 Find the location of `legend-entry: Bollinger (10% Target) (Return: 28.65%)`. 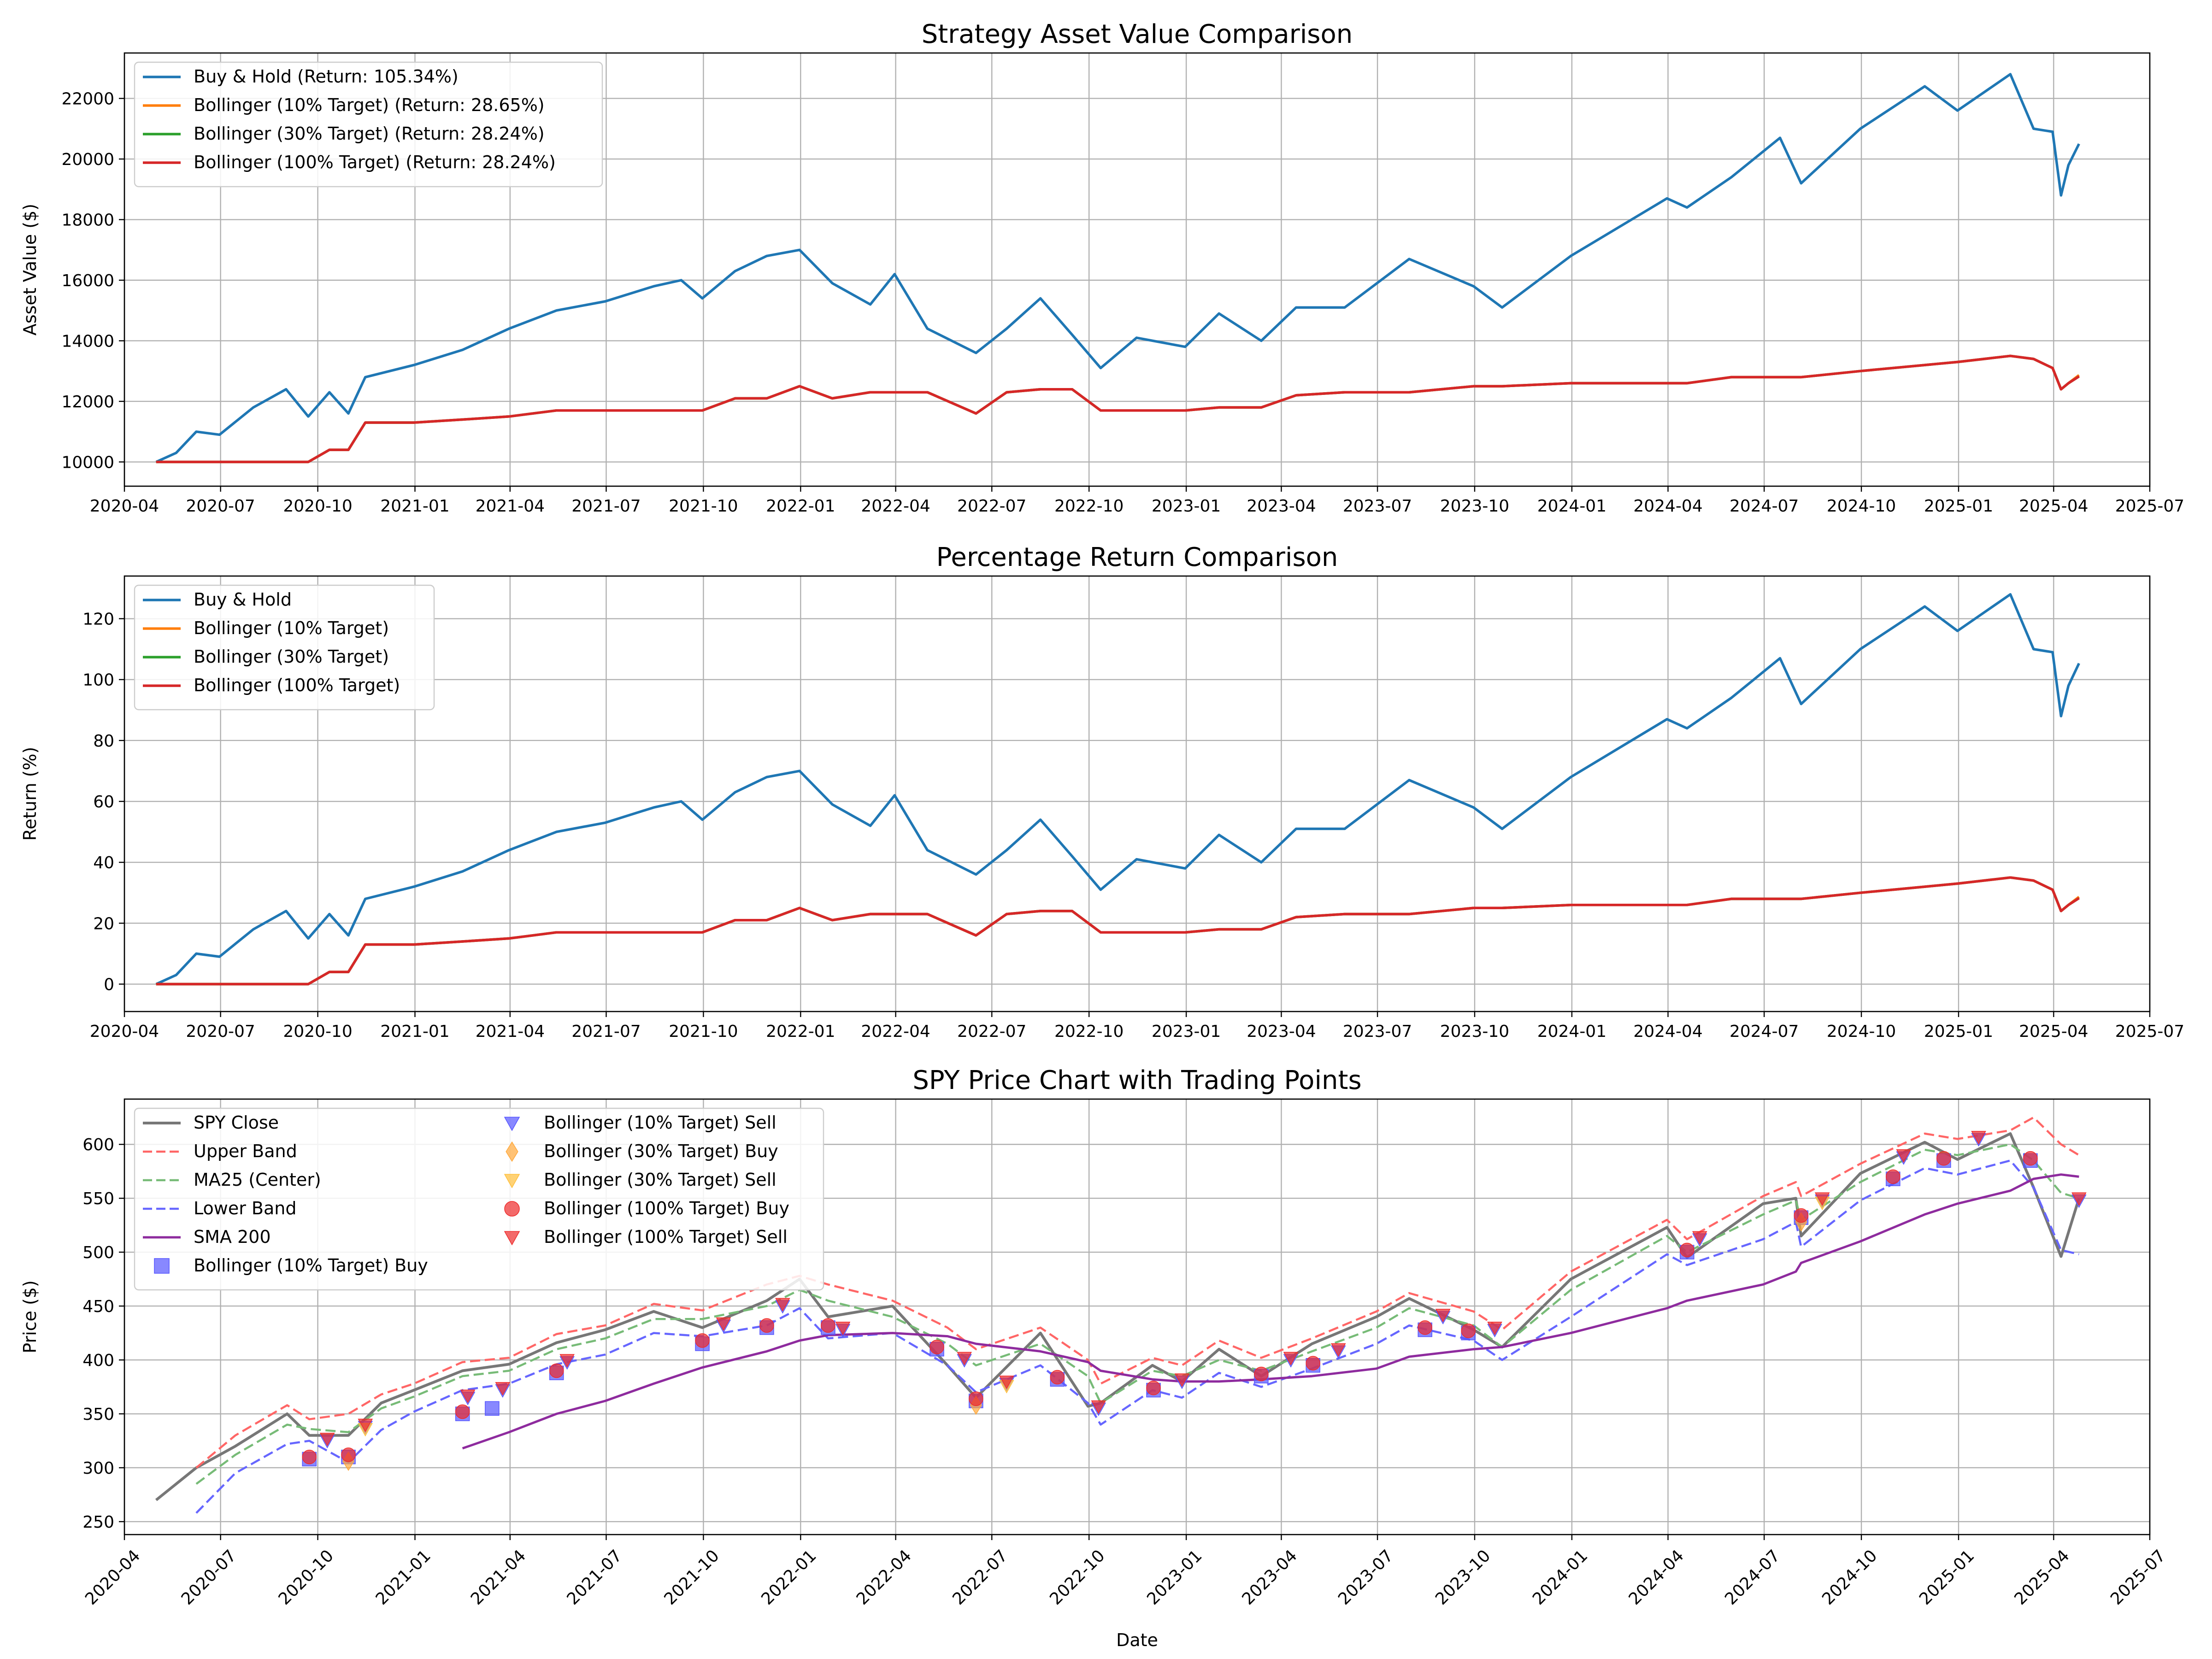

legend-entry: Bollinger (10% Target) (Return: 28.65%) is located at coordinates (369, 105).